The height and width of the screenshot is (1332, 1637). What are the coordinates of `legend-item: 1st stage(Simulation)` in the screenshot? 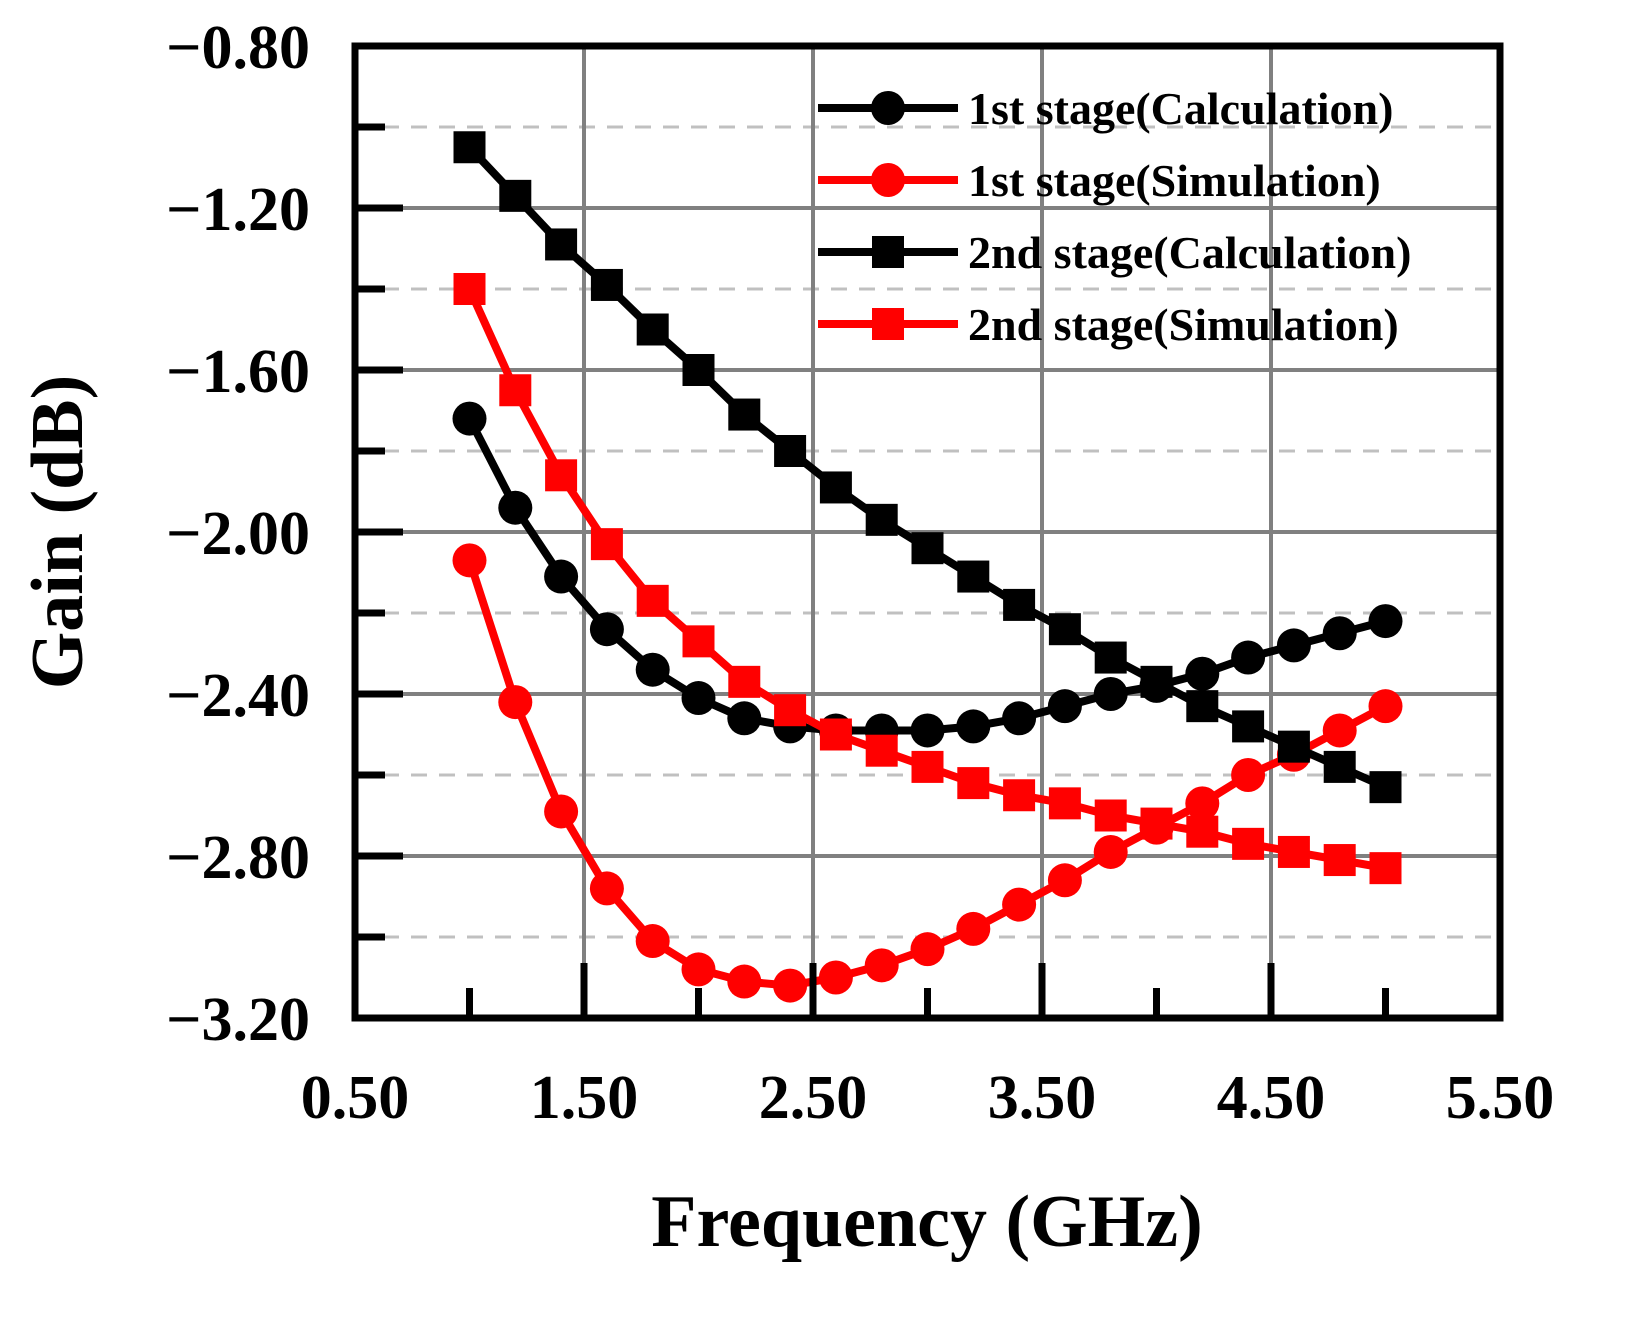 It's located at (1099, 180).